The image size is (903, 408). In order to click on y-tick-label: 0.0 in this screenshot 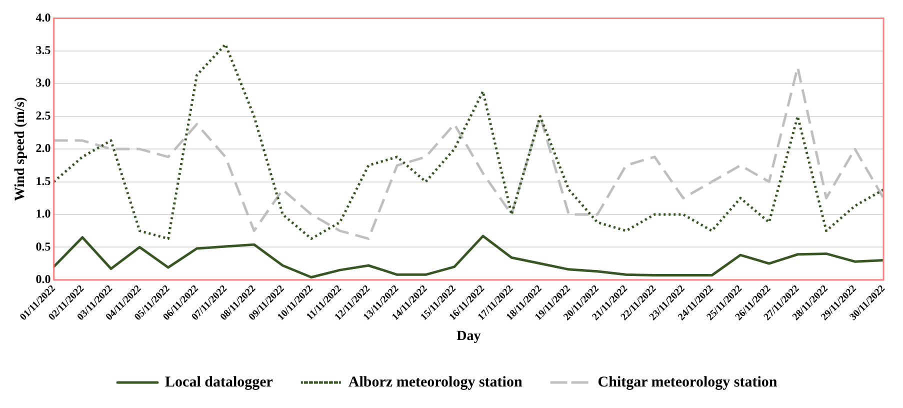, I will do `click(43, 279)`.